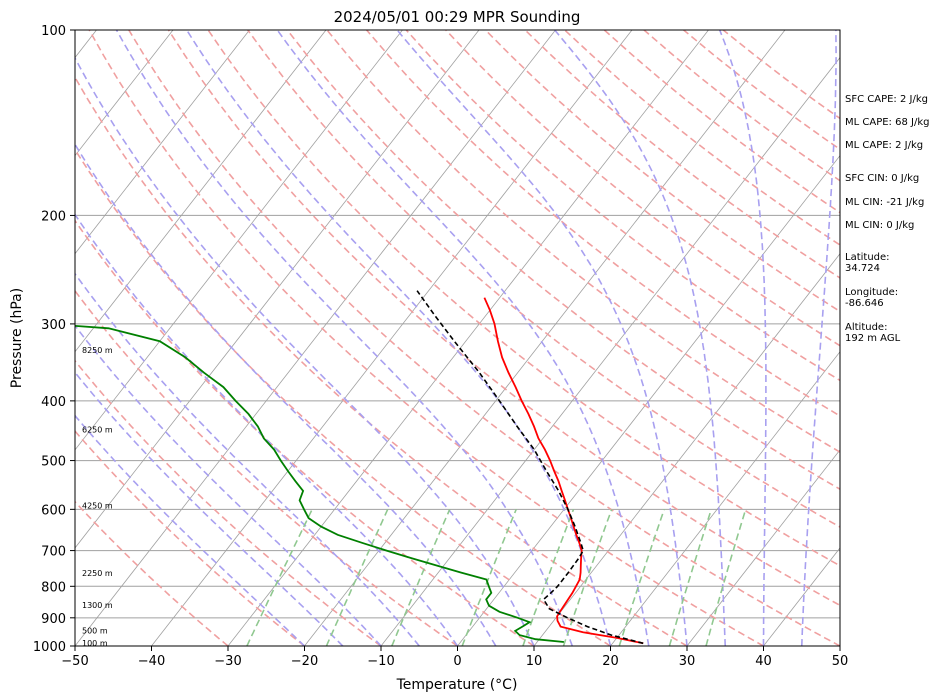 The image size is (948, 700). I want to click on y-axis-label: Pressure (hPa), so click(17, 338).